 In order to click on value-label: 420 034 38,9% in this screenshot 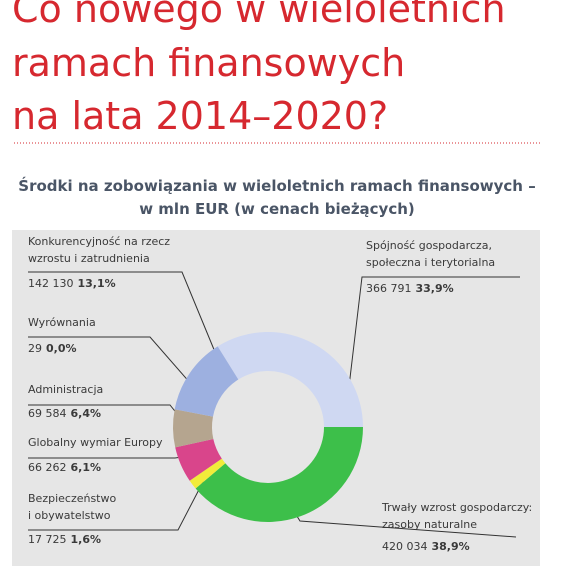, I will do `click(426, 546)`.